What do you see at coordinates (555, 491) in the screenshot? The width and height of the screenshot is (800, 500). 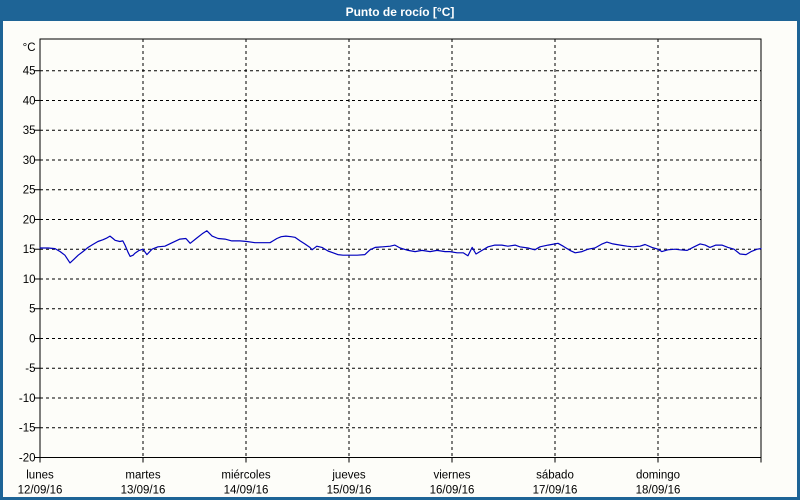 I see `date-label: 17/09/16` at bounding box center [555, 491].